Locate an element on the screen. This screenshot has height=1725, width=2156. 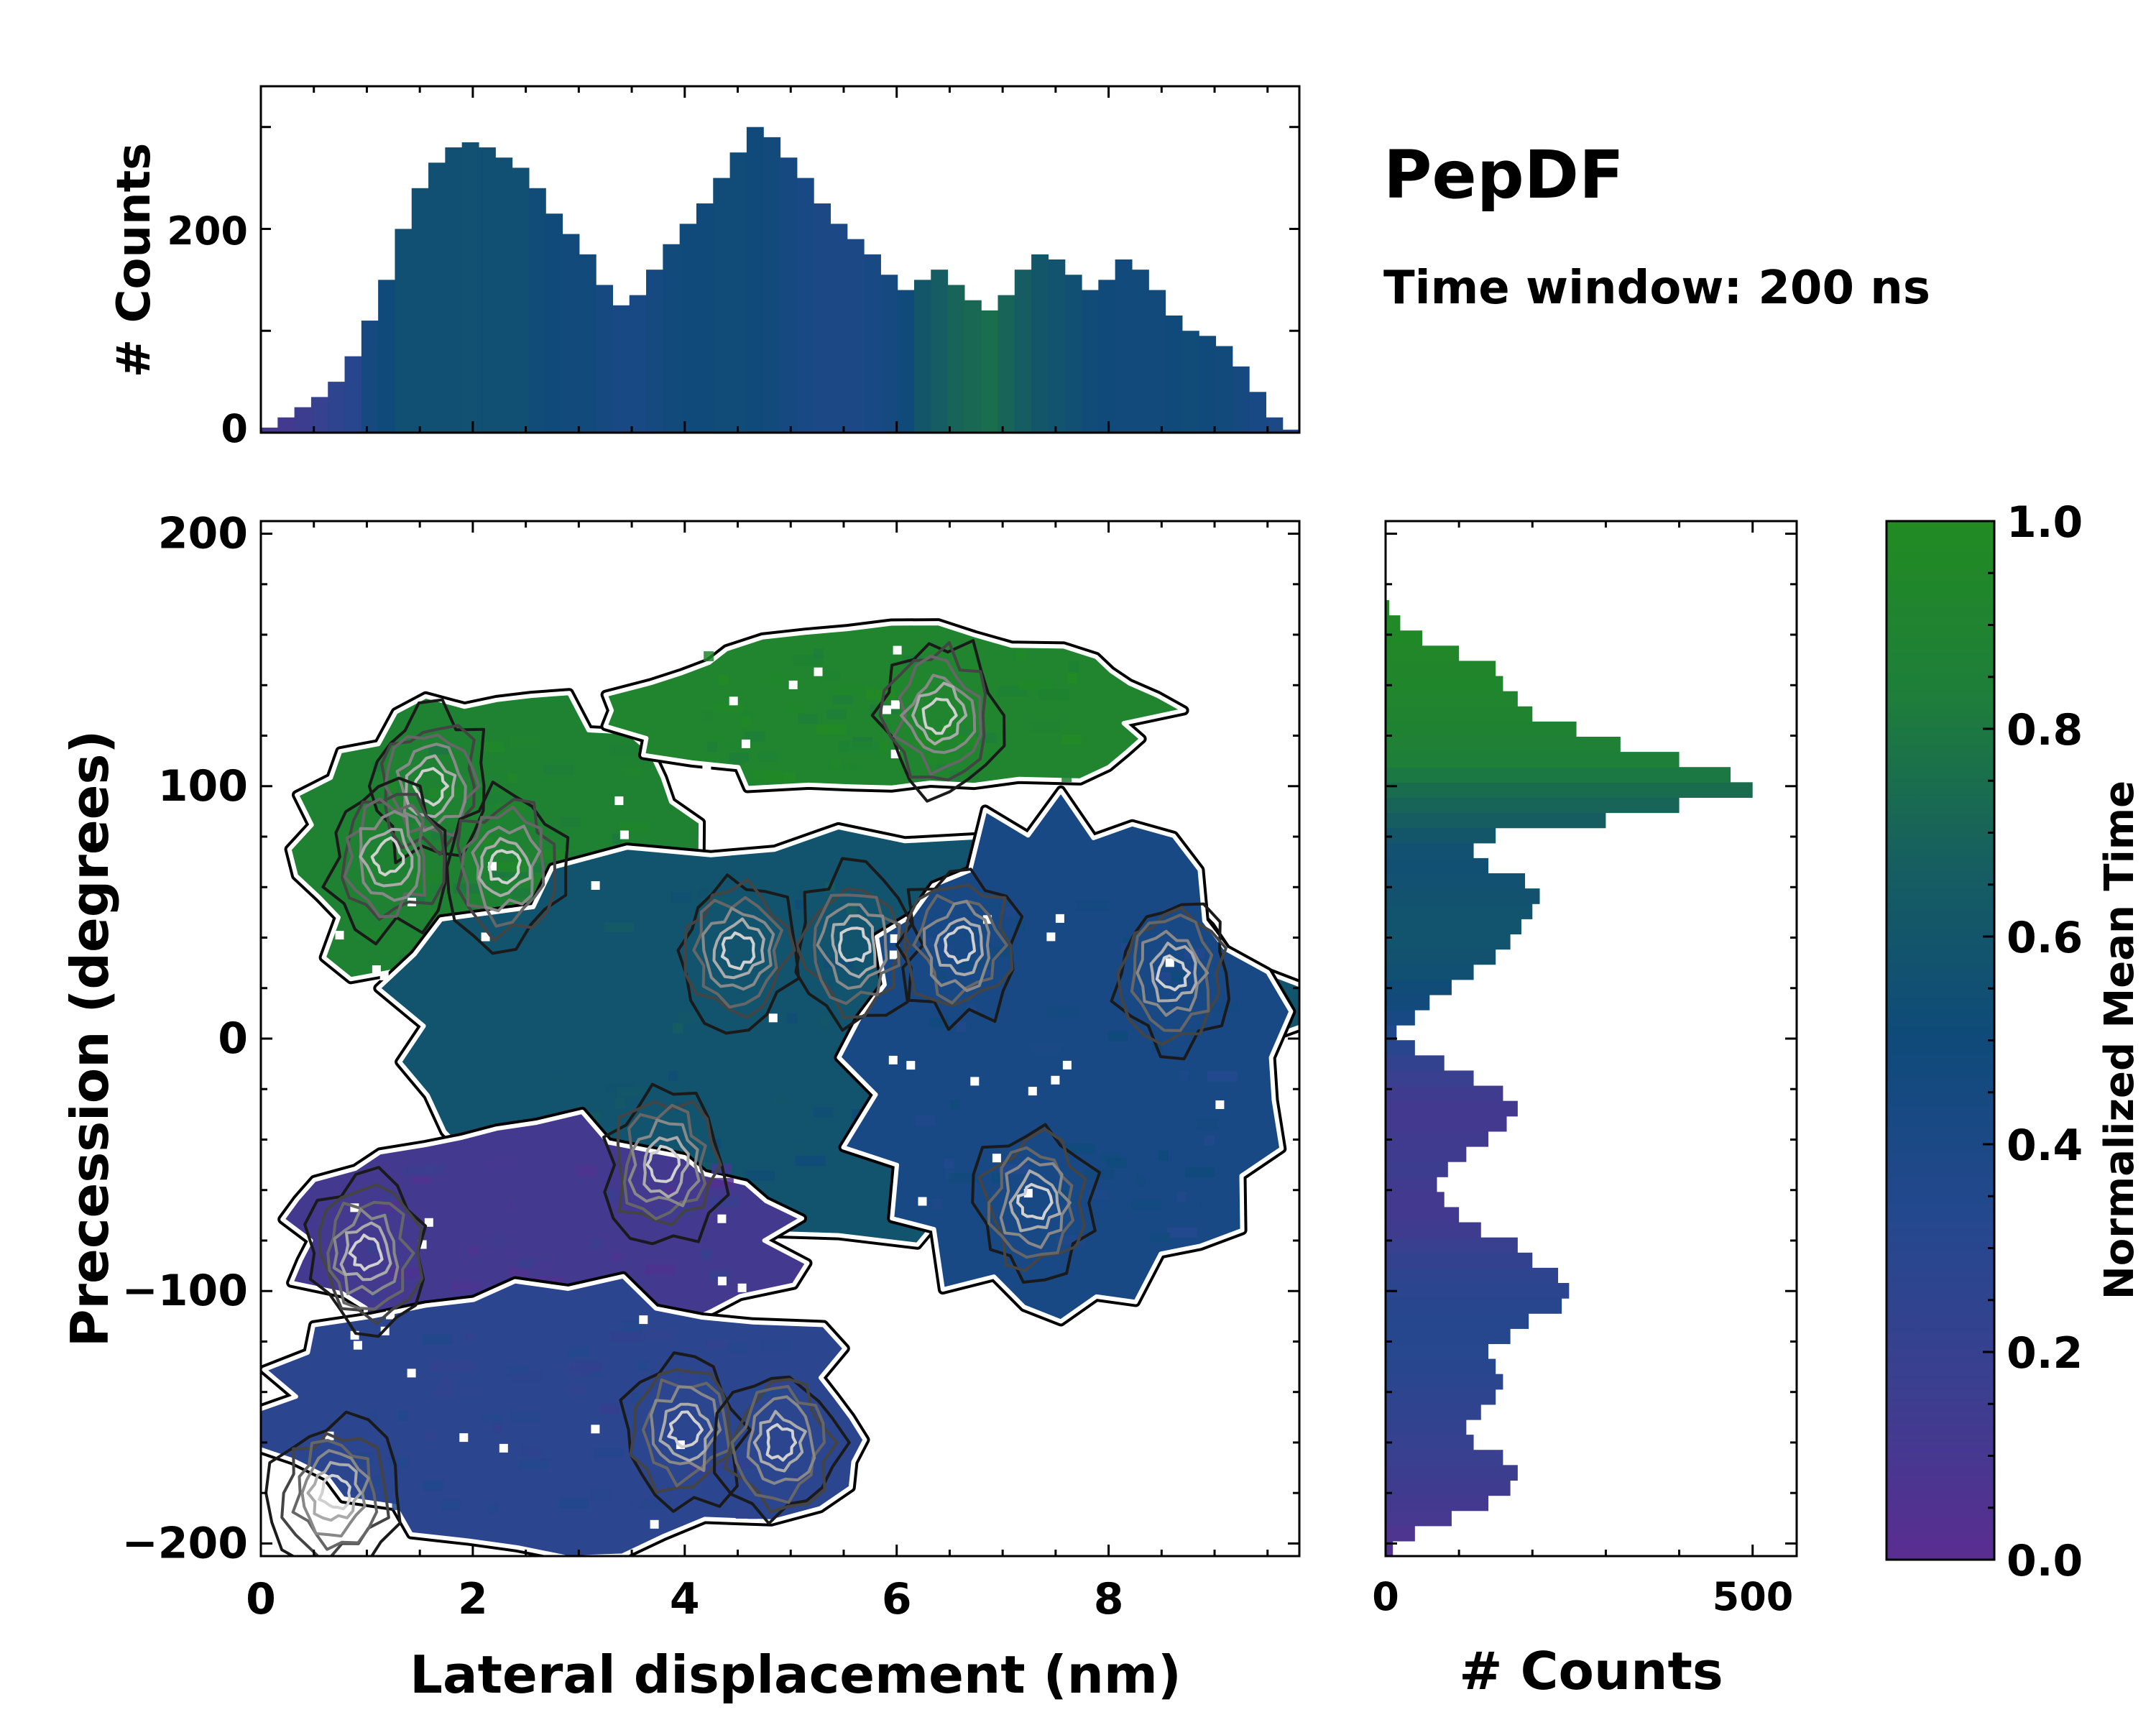
y-tick-label: 200 is located at coordinates (203, 534).